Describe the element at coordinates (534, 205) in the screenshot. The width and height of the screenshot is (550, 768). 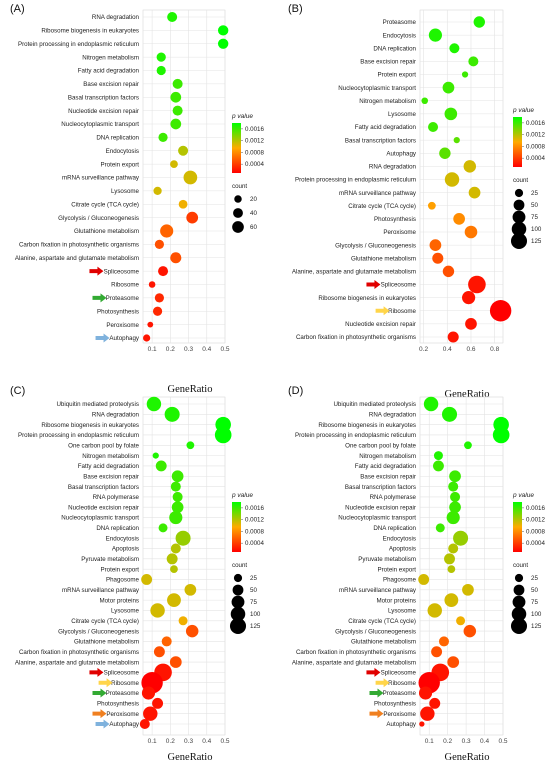
I see `size-legend-label: 50` at that location.